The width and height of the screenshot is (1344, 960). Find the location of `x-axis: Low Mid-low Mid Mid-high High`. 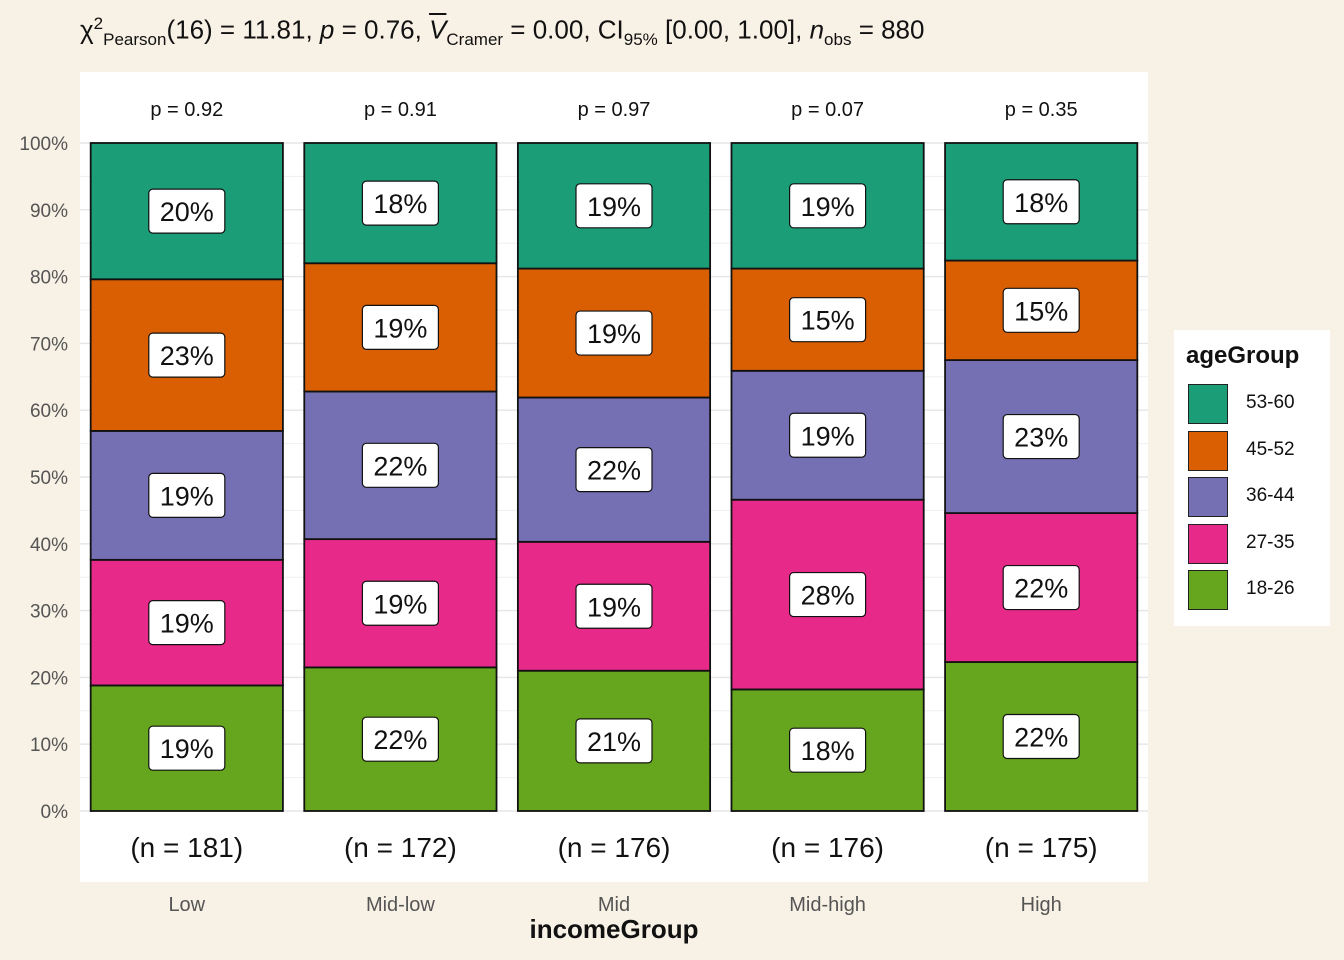

x-axis: Low Mid-low Mid Mid-high High is located at coordinates (614, 905).